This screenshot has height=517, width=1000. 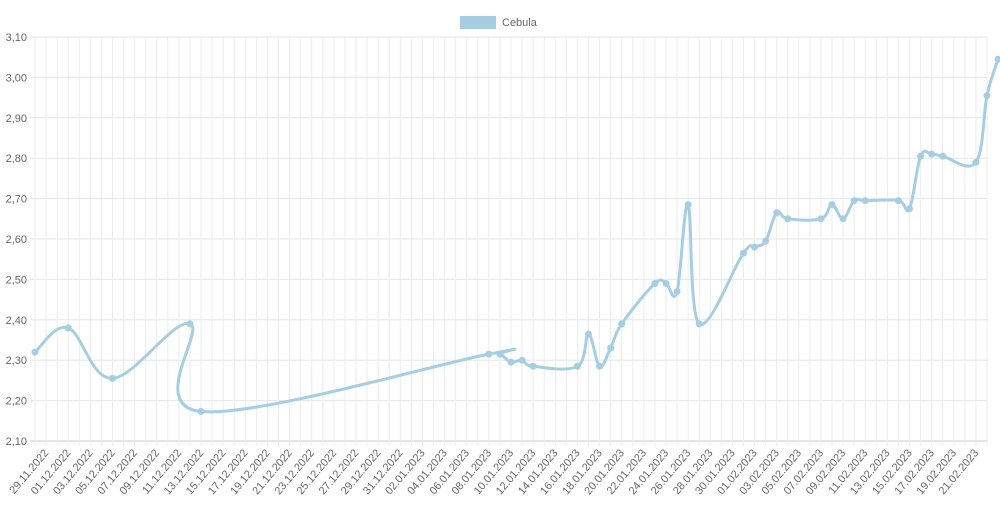 I want to click on y-tick-label: 3,00, so click(x=16, y=78).